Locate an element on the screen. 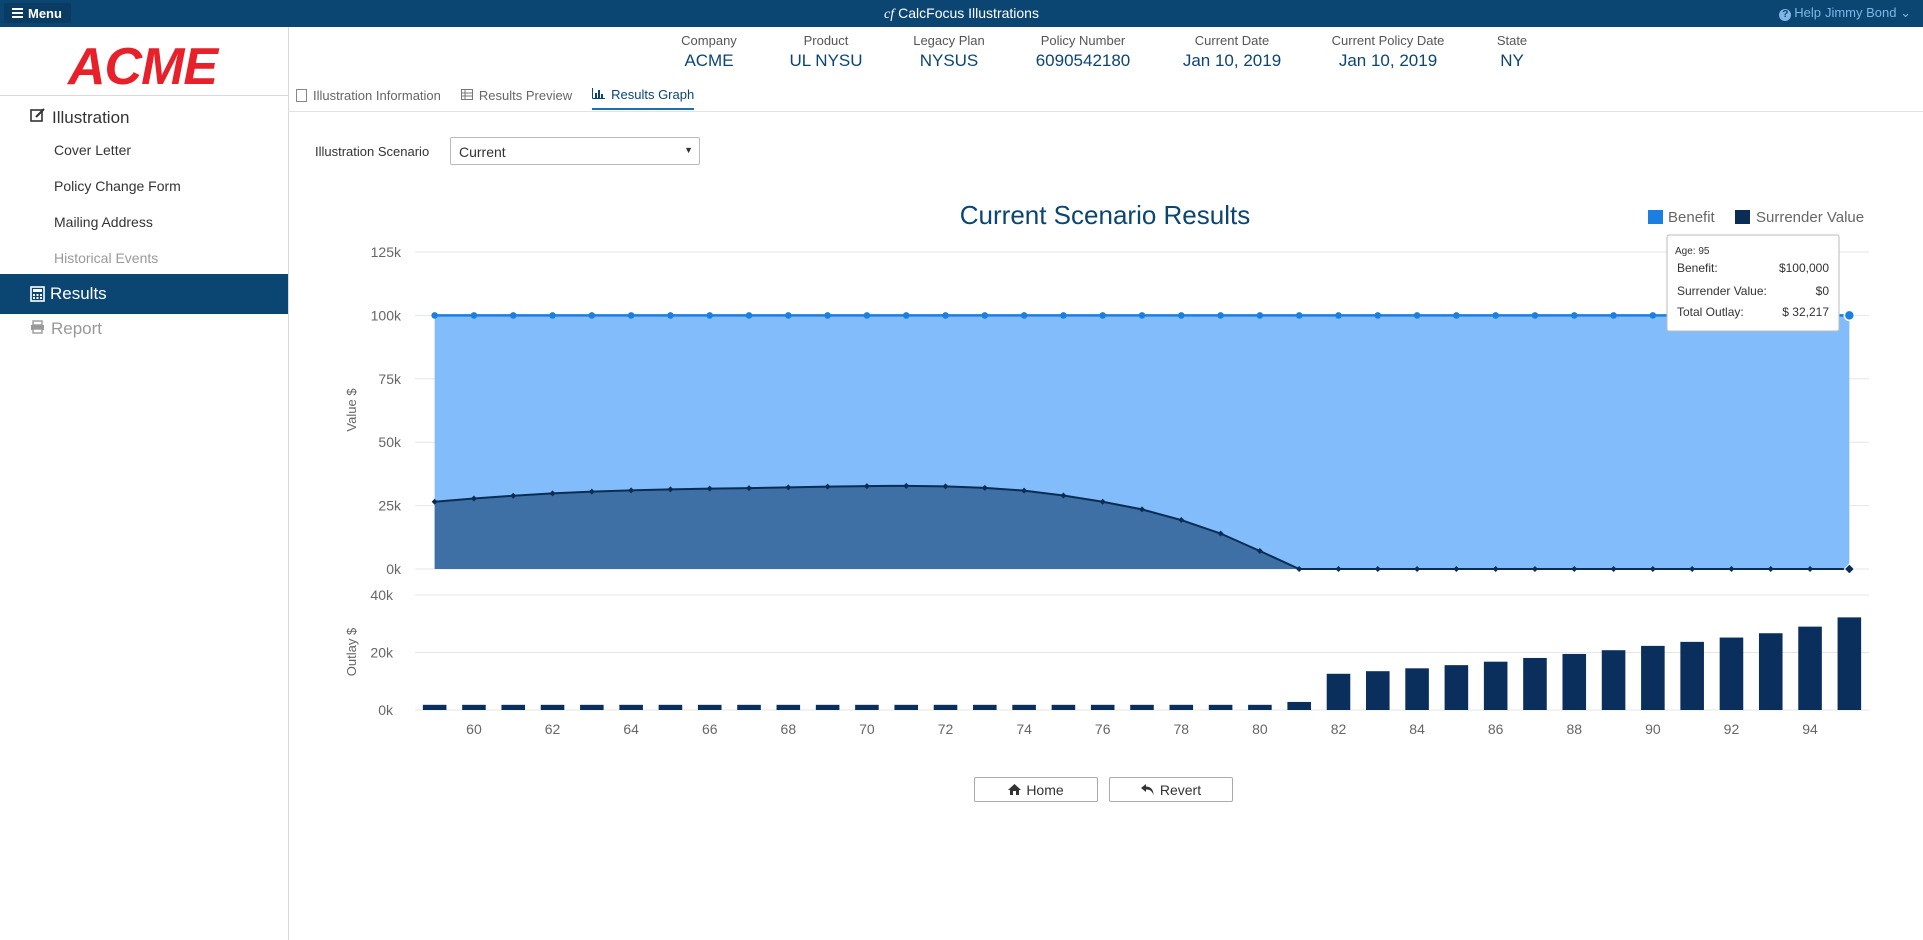 The image size is (1923, 940). info-current-policy-date: Current Policy Date Jan 10, 2019 is located at coordinates (1388, 52).